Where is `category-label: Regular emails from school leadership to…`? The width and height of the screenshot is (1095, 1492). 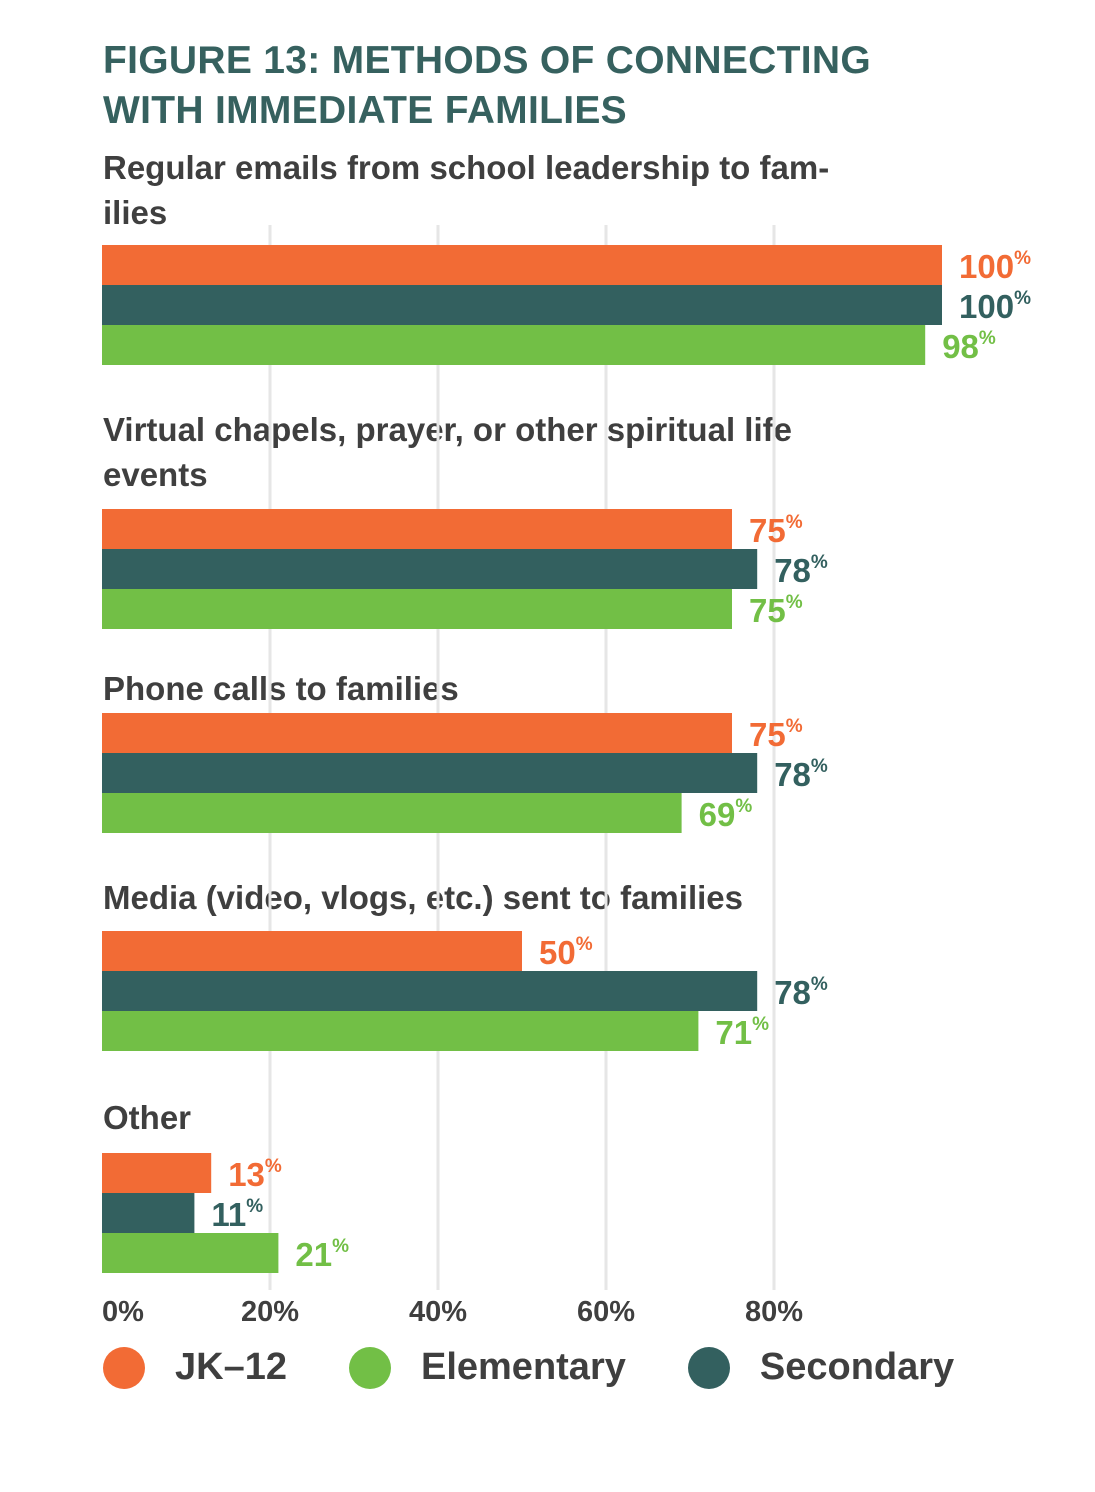 category-label: Regular emails from school leadership to… is located at coordinates (543, 190).